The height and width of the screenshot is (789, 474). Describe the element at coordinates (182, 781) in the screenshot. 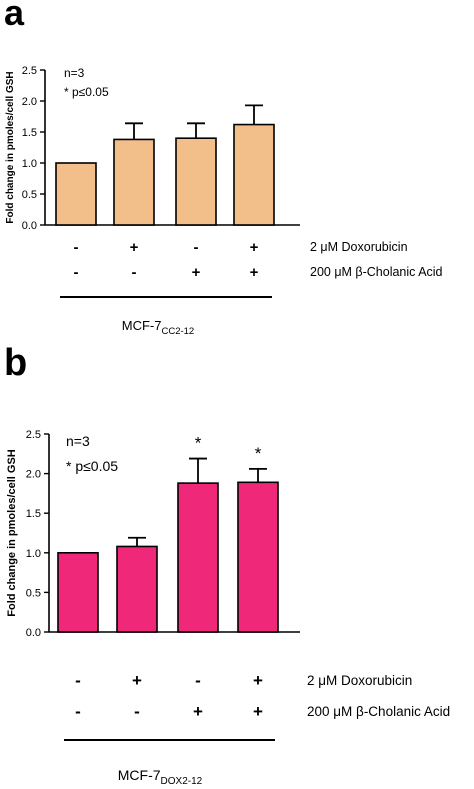

I see `cell-line-subscript: DOX2-12` at that location.